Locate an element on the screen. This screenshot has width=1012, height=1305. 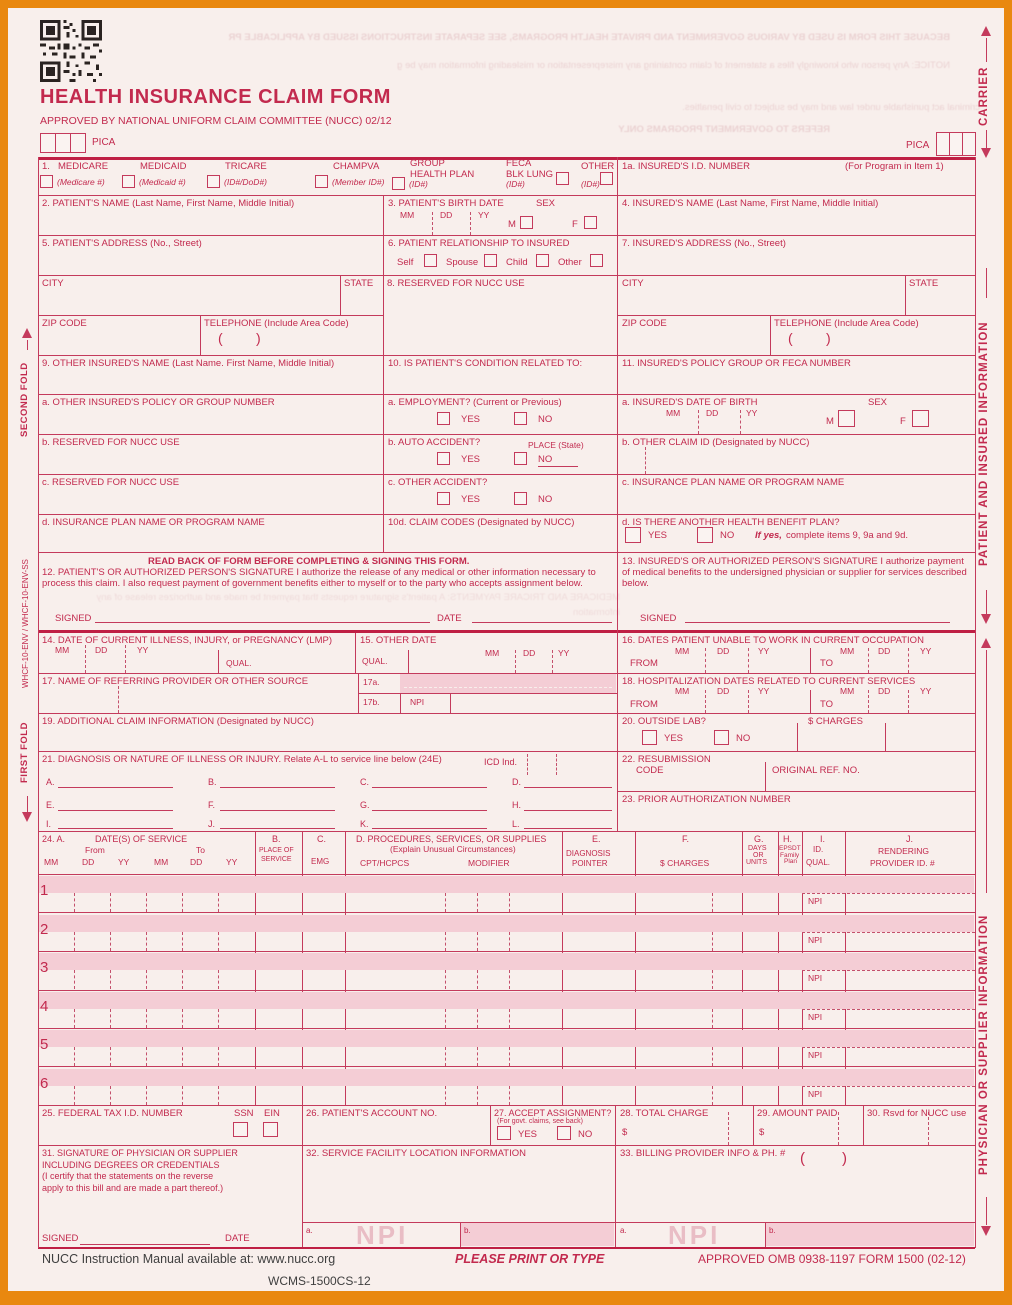
other-accident-no-checkbox is located at coordinates (520, 498).